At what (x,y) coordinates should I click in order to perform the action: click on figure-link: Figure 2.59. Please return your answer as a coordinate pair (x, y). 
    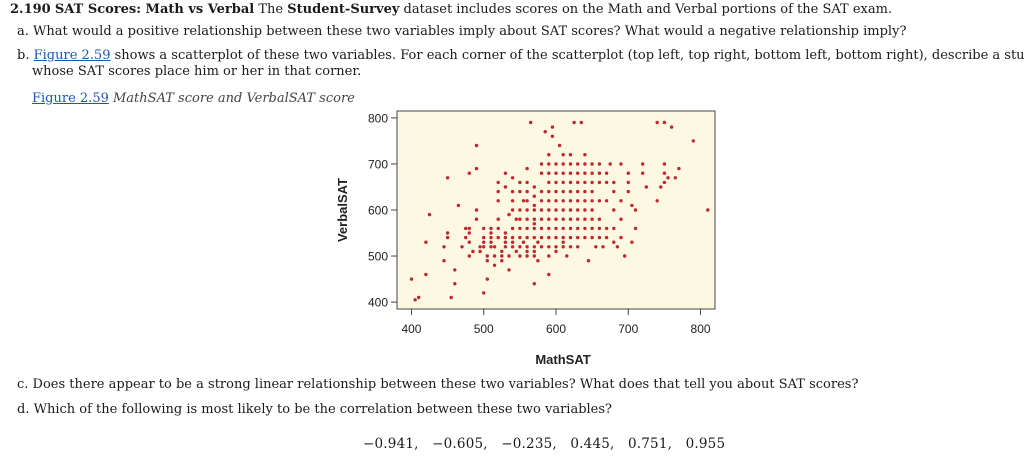
    Looking at the image, I should click on (72, 55).